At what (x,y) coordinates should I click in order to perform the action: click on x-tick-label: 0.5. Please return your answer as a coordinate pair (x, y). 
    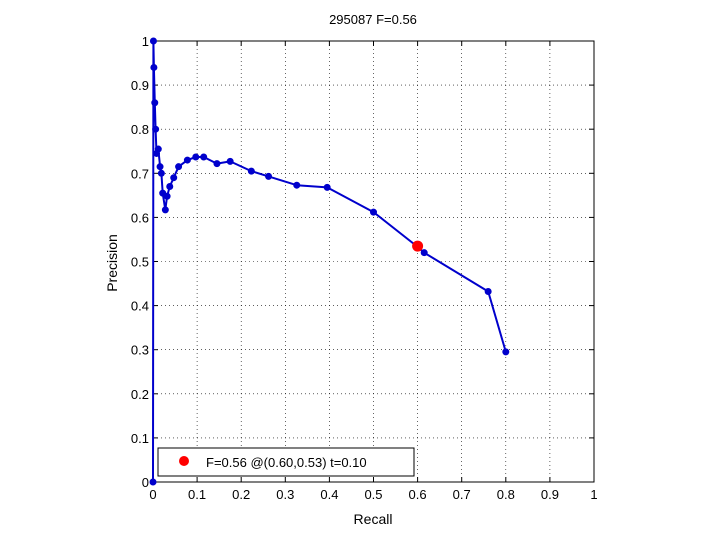
    Looking at the image, I should click on (373, 494).